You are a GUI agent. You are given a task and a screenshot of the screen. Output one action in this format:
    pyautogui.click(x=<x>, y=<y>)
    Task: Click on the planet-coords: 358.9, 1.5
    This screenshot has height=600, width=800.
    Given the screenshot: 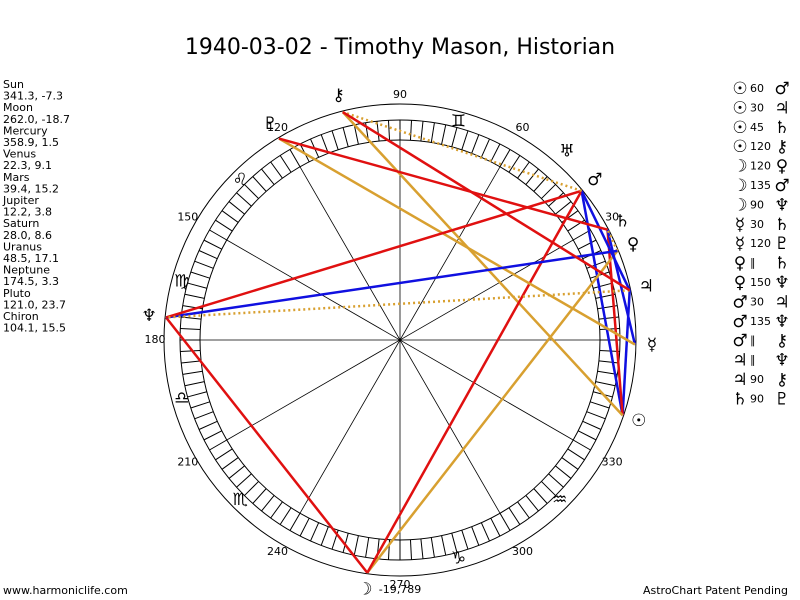 What is the action you would take?
    pyautogui.click(x=31, y=142)
    